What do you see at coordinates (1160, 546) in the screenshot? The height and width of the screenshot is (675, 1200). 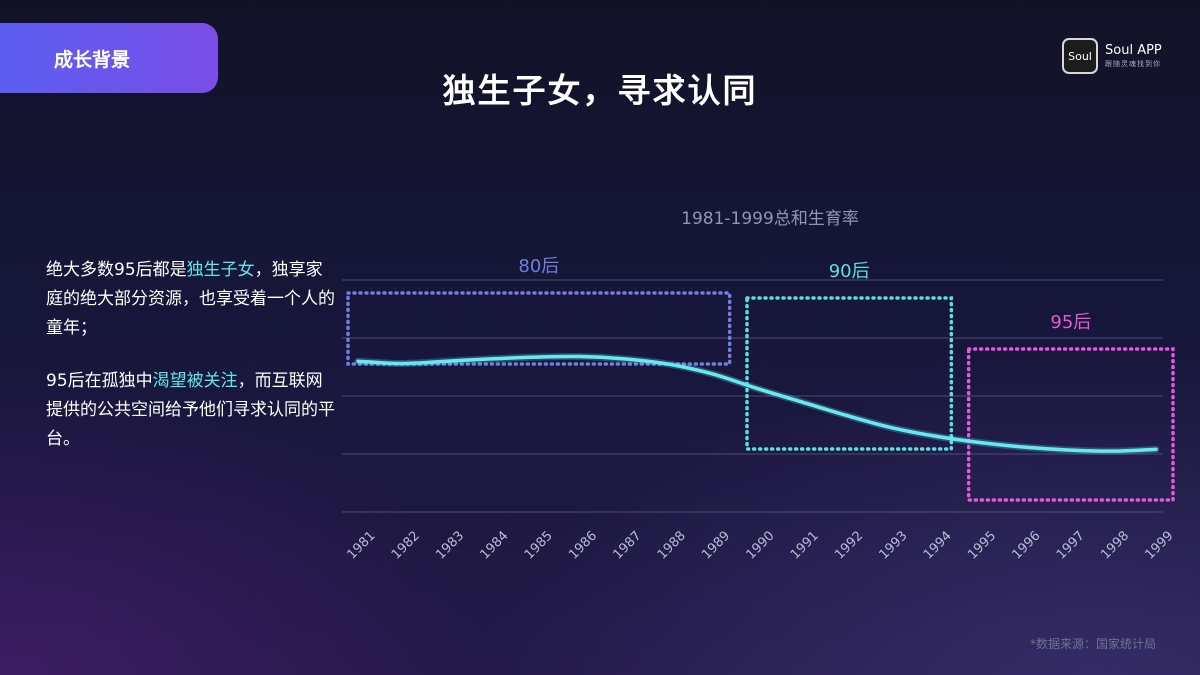 I see `x-tick-label: 1999` at bounding box center [1160, 546].